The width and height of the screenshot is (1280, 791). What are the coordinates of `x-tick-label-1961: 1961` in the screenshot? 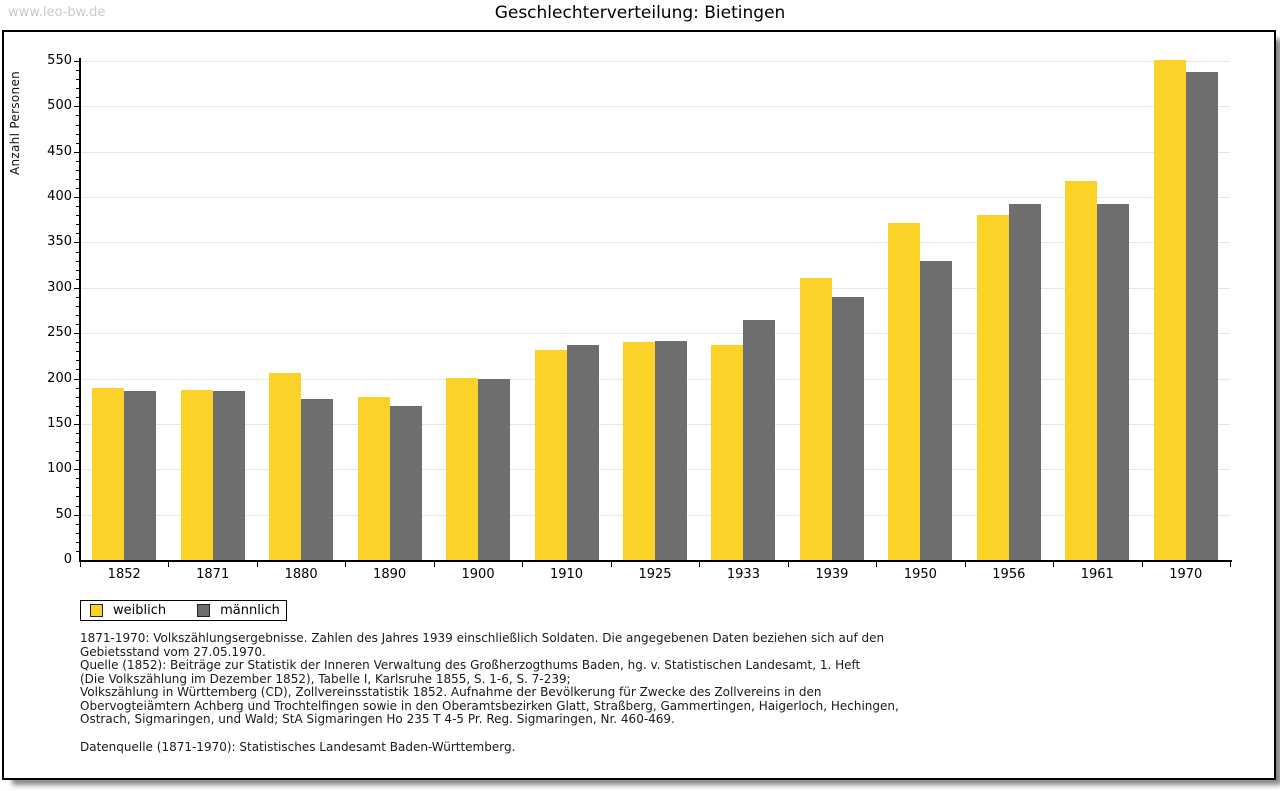 It's located at (1097, 574).